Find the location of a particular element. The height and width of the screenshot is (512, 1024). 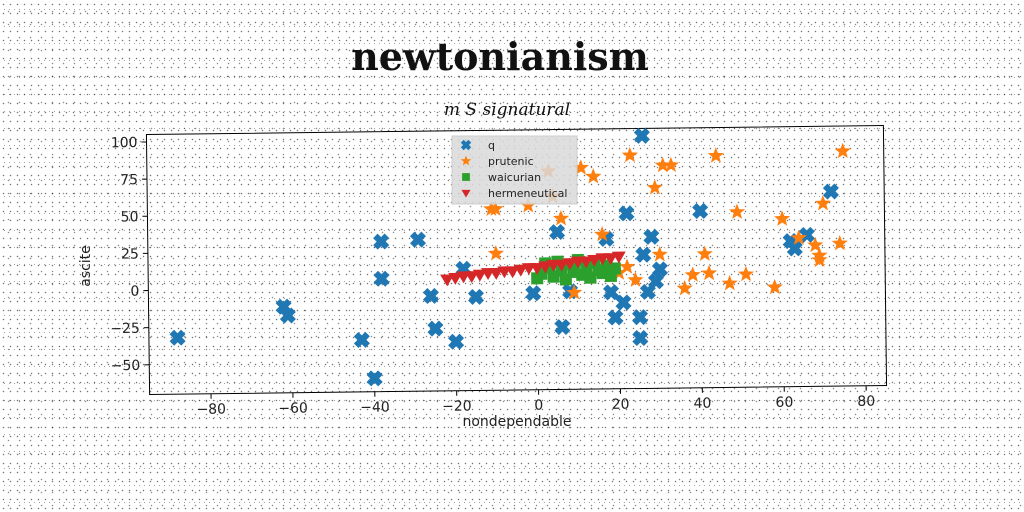

legend-label: hermeneutical is located at coordinates (527, 193).